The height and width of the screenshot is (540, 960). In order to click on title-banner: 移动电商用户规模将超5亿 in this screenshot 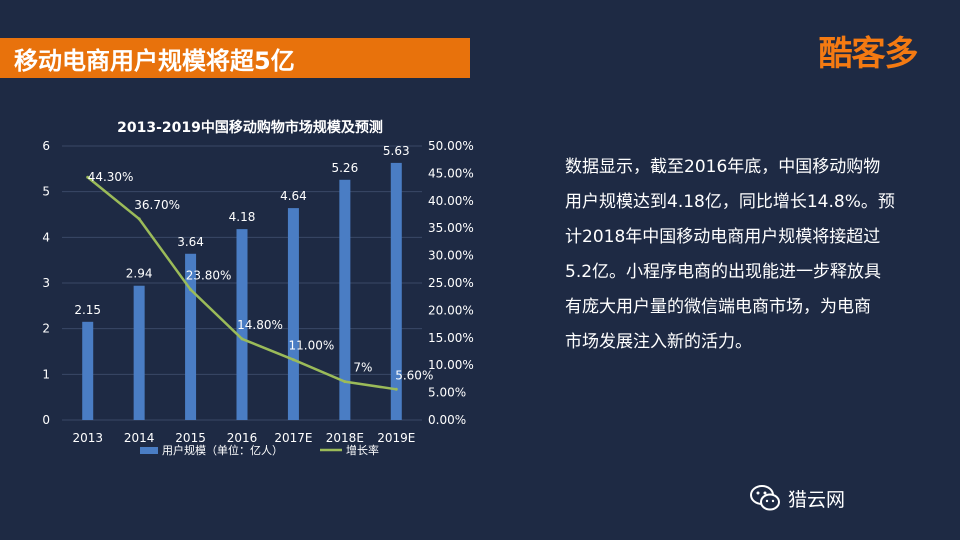, I will do `click(235, 58)`.